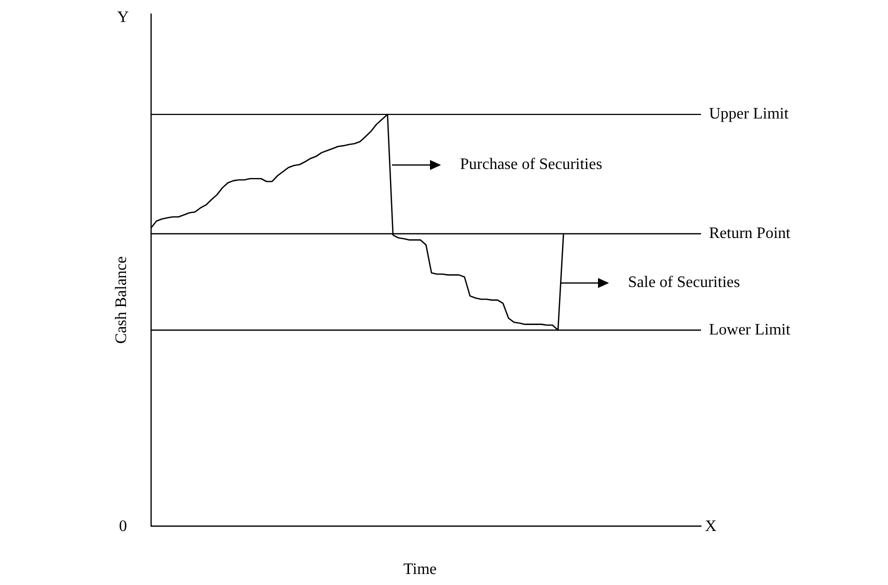 This screenshot has height=585, width=888. What do you see at coordinates (531, 165) in the screenshot?
I see `annotation: Purchase of Securities` at bounding box center [531, 165].